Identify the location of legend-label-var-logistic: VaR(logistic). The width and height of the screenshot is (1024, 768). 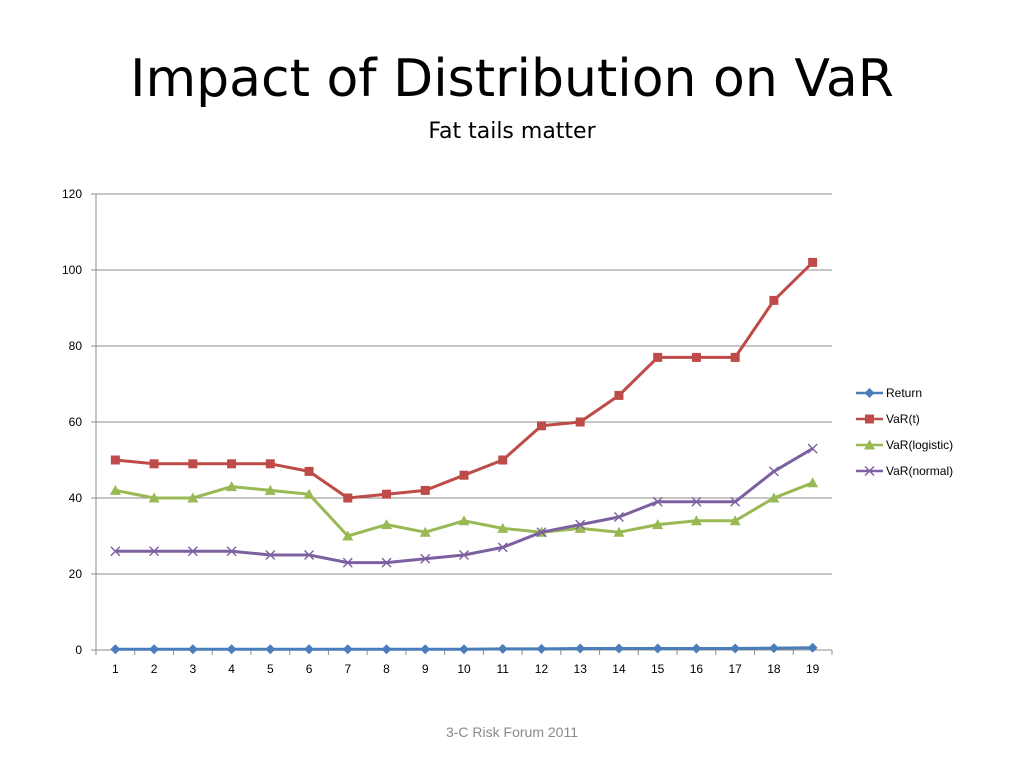
(919, 445).